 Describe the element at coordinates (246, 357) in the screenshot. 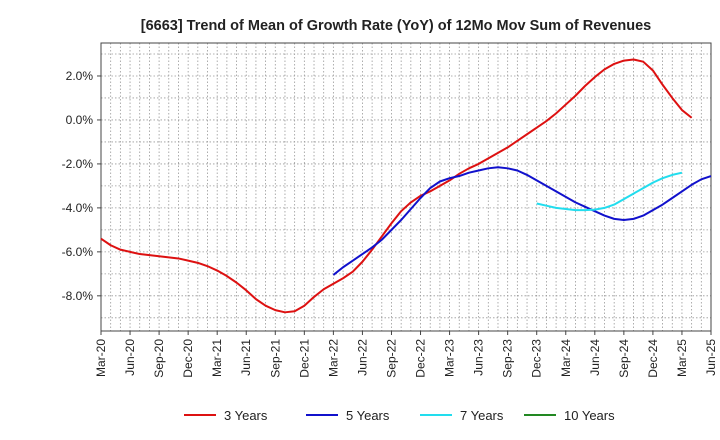

I see `x-tick-label: Jun-21` at that location.